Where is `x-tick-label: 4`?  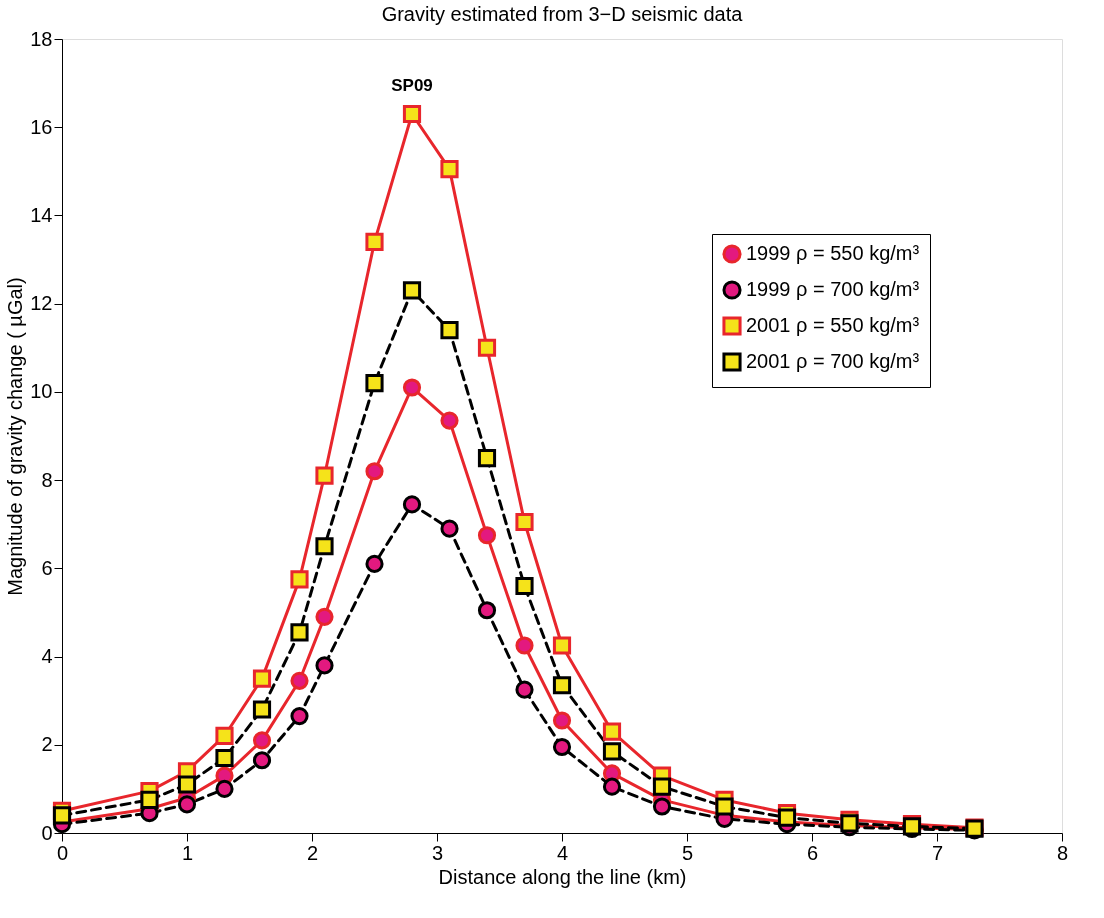
x-tick-label: 4 is located at coordinates (562, 852).